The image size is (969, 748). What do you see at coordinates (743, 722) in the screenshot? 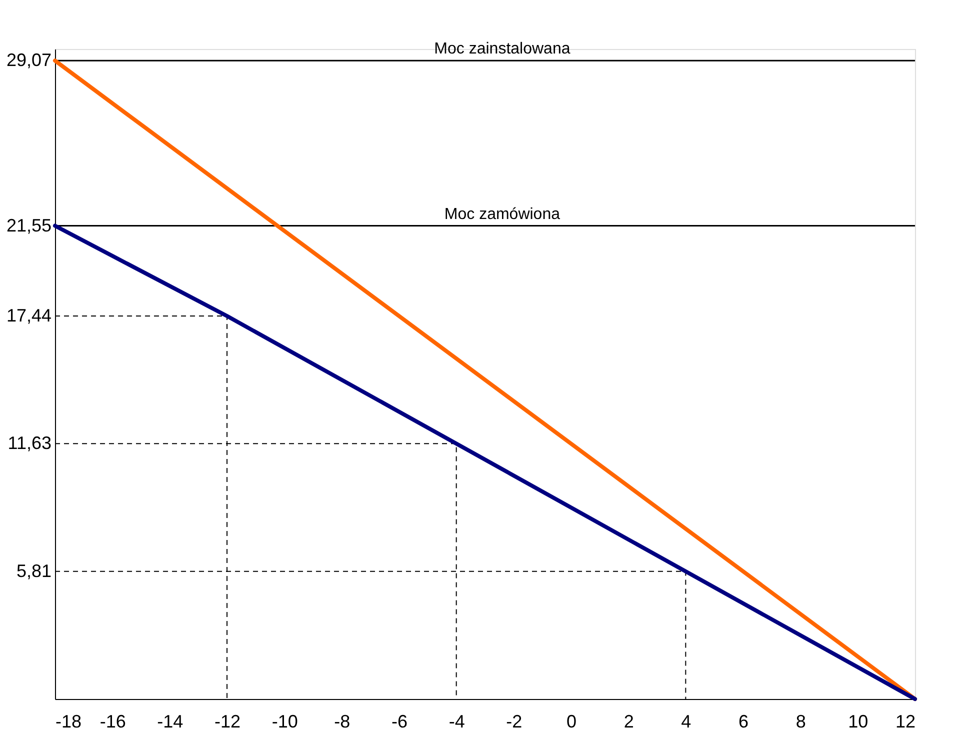
I see `x-tick-label: 6` at bounding box center [743, 722].